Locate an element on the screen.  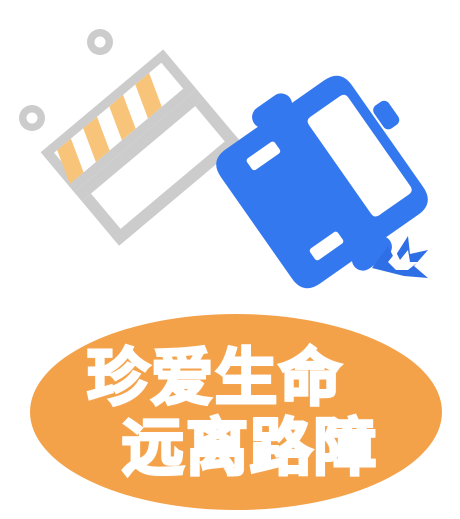
crash-spark-icon is located at coordinates (400, 257).